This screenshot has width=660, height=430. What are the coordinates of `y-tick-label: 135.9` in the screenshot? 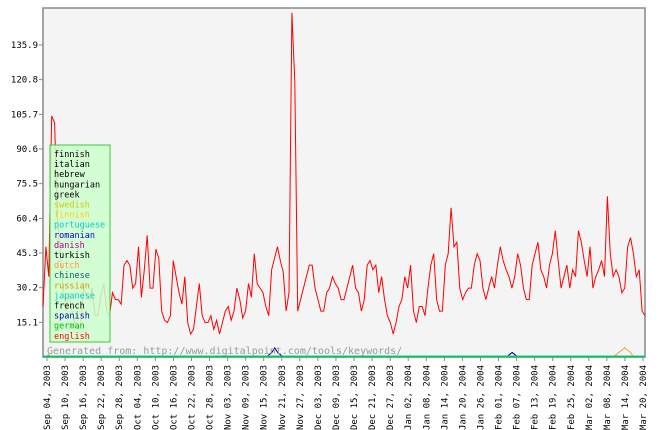 It's located at (24, 46).